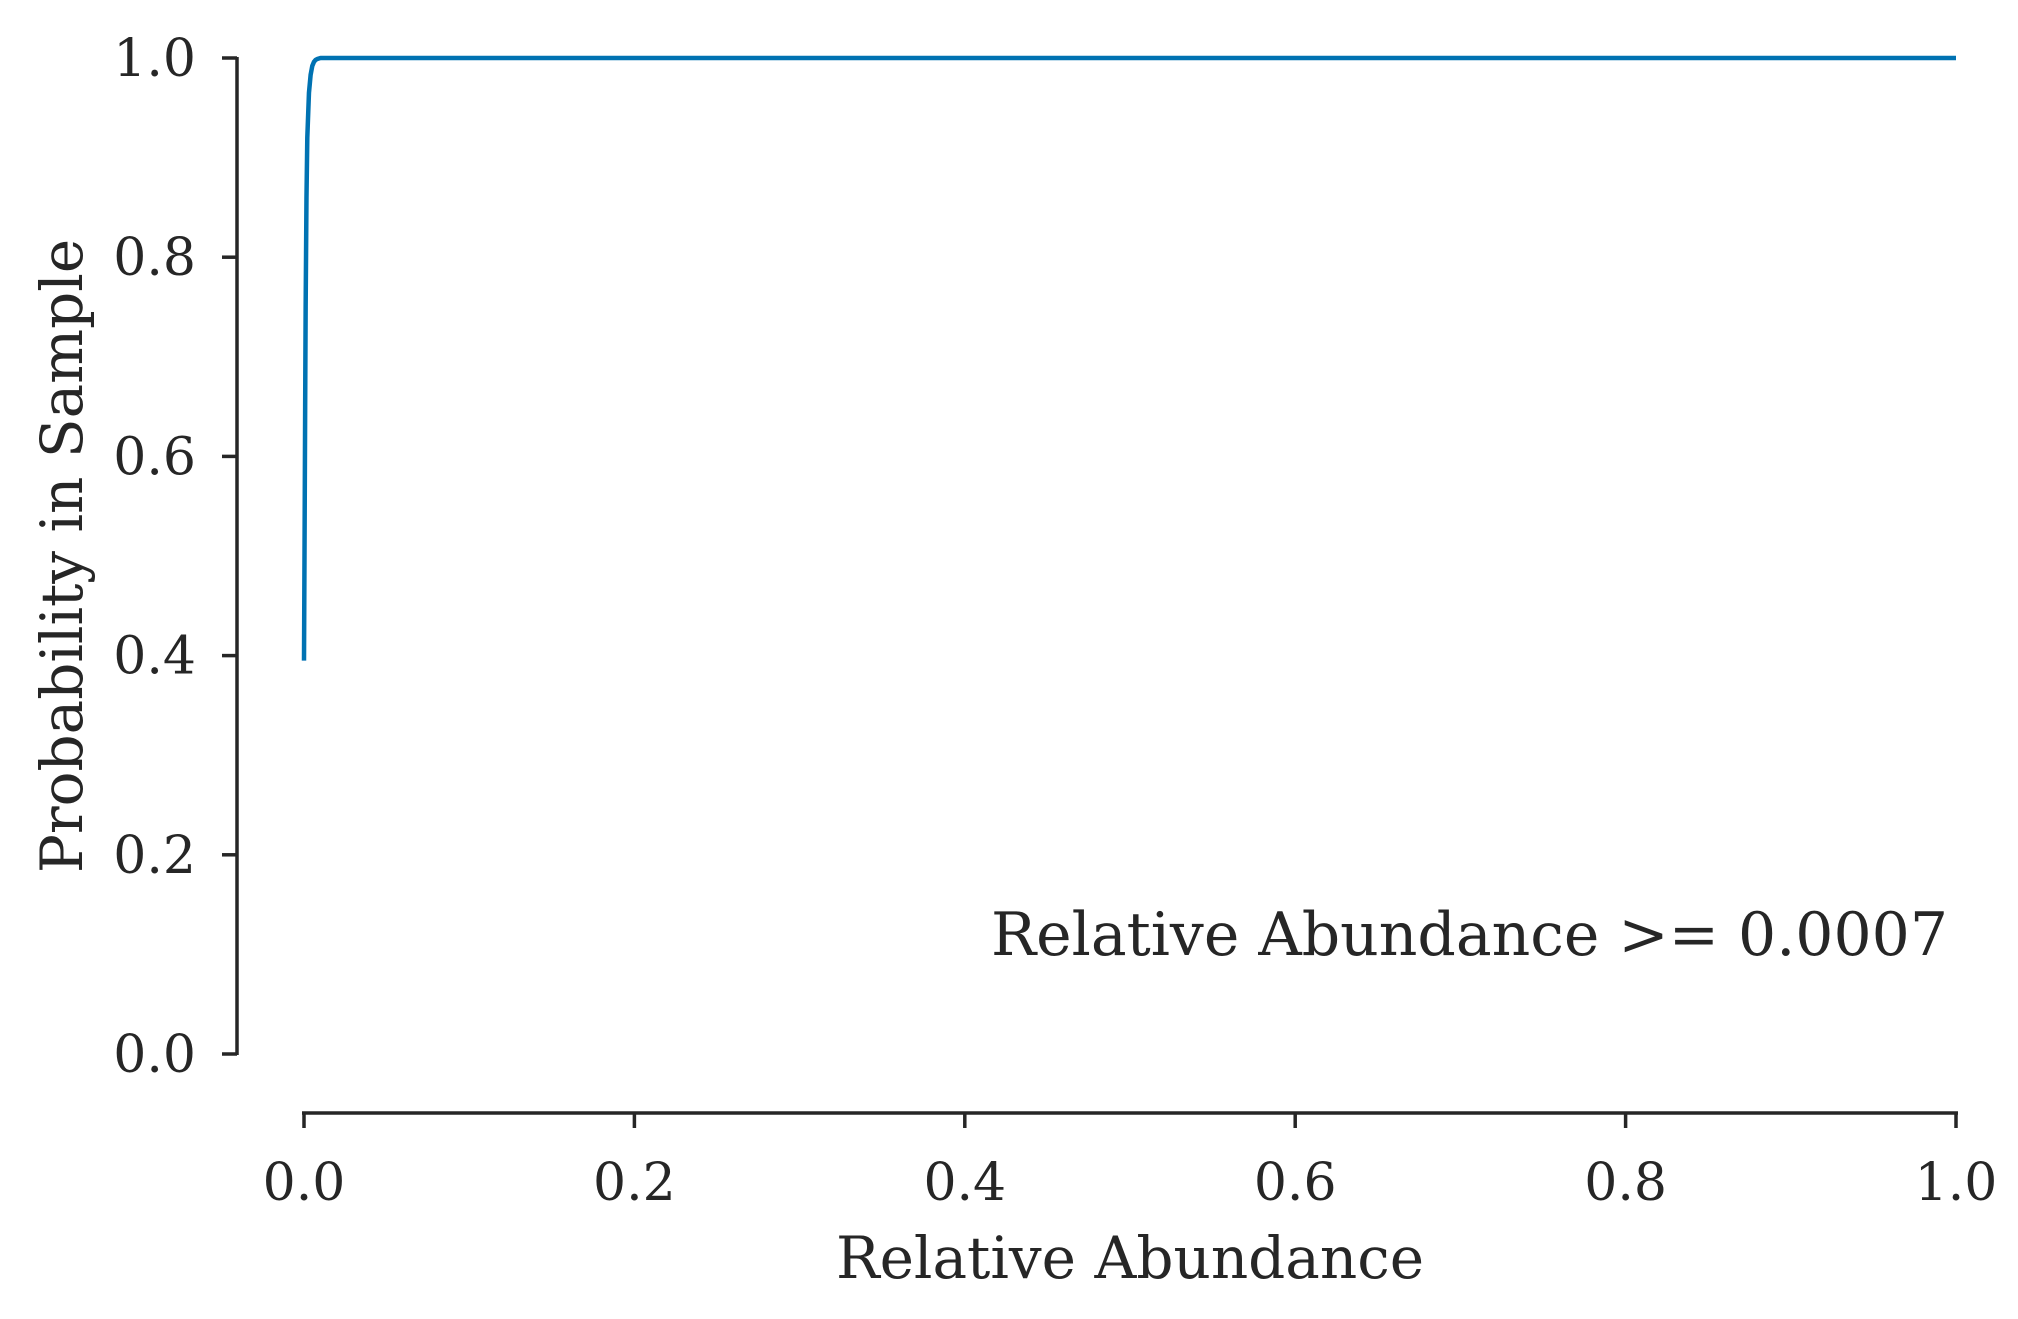  Describe the element at coordinates (62, 556) in the screenshot. I see `y-axis-title: Probability in Sample` at that location.